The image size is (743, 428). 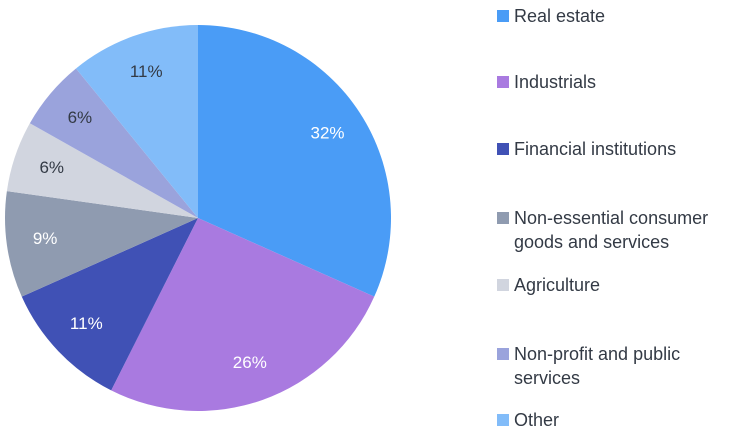 I want to click on legend-label: Other, so click(x=537, y=419).